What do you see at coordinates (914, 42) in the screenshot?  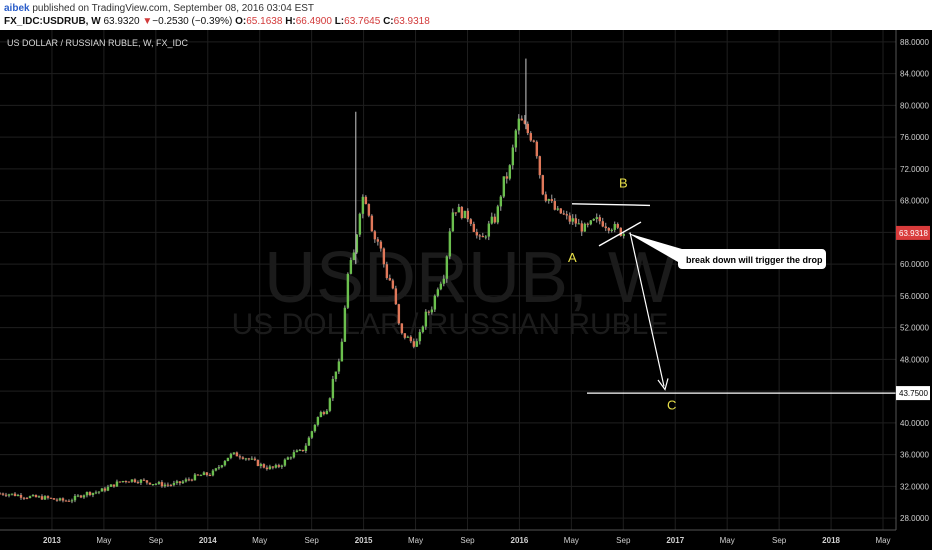 I see `y-tick-label: 88.0000` at bounding box center [914, 42].